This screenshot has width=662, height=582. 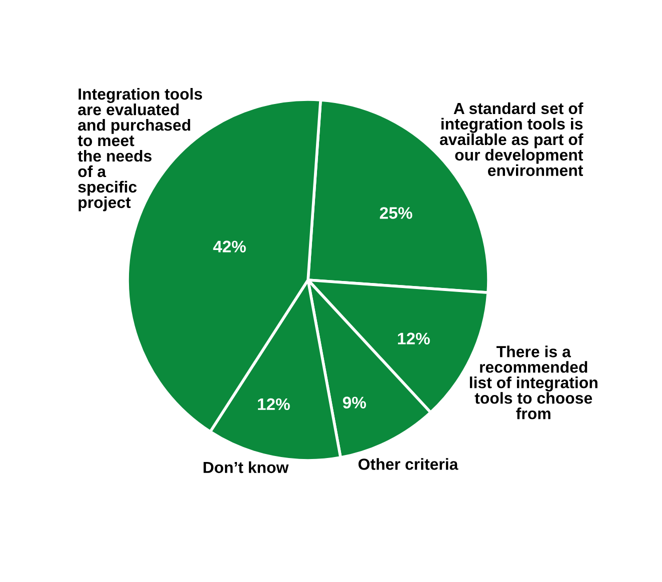 What do you see at coordinates (354, 402) in the screenshot?
I see `data-label: 9%` at bounding box center [354, 402].